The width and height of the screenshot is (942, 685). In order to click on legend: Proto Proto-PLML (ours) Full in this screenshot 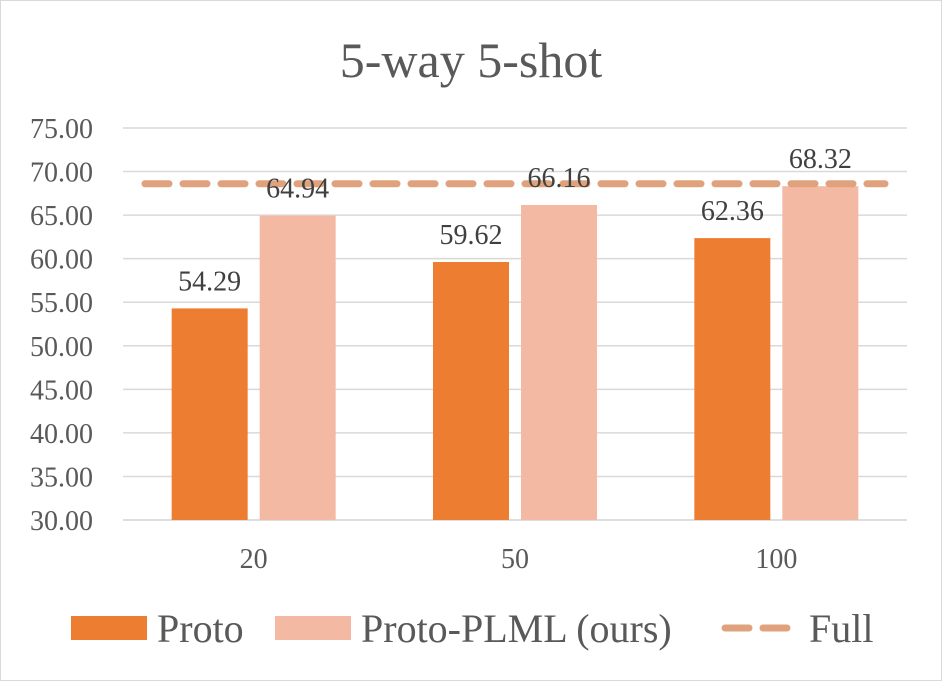, I will do `click(472, 628)`.